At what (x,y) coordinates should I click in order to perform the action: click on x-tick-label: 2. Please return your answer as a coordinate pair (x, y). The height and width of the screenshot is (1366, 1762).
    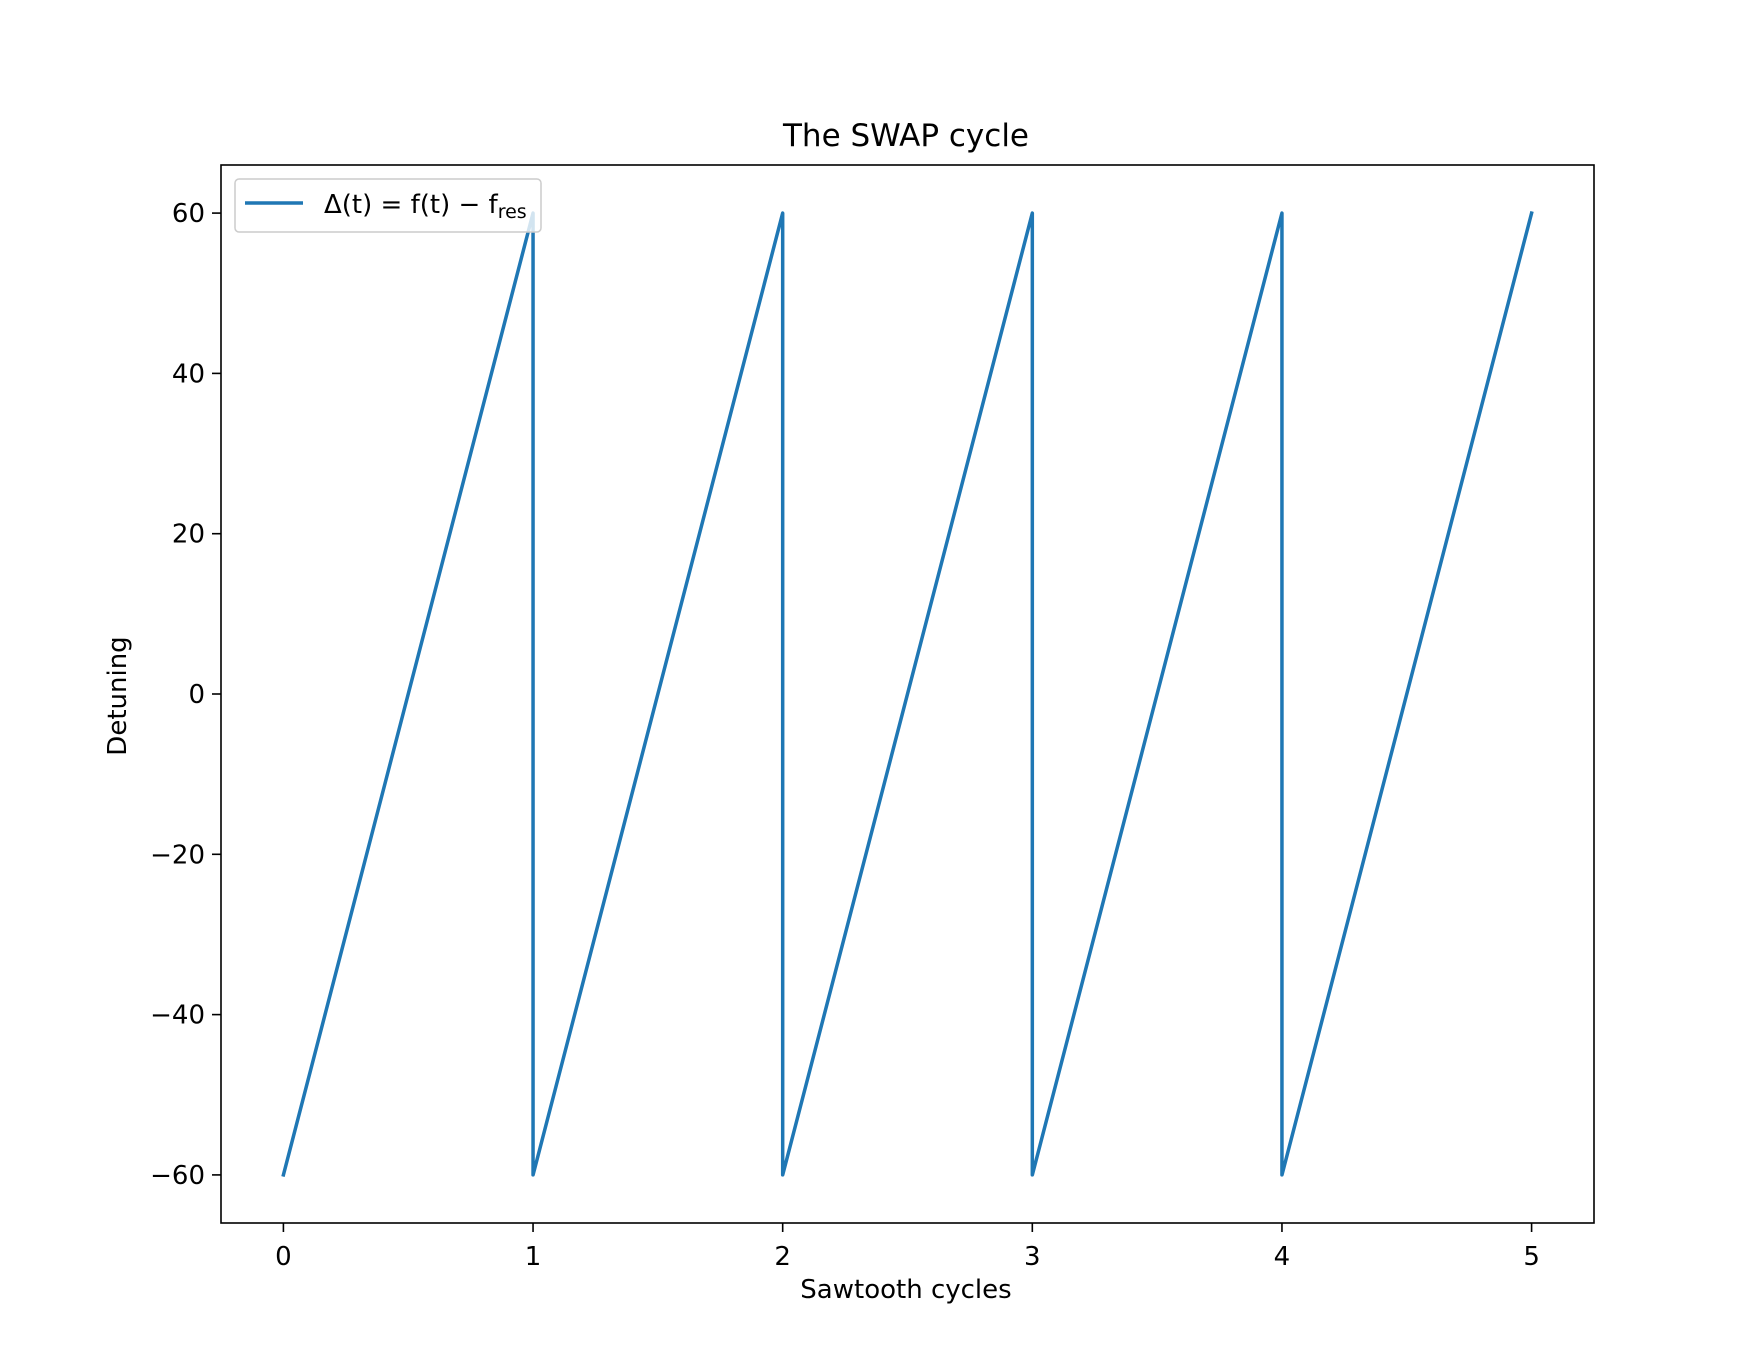
    Looking at the image, I should click on (782, 1257).